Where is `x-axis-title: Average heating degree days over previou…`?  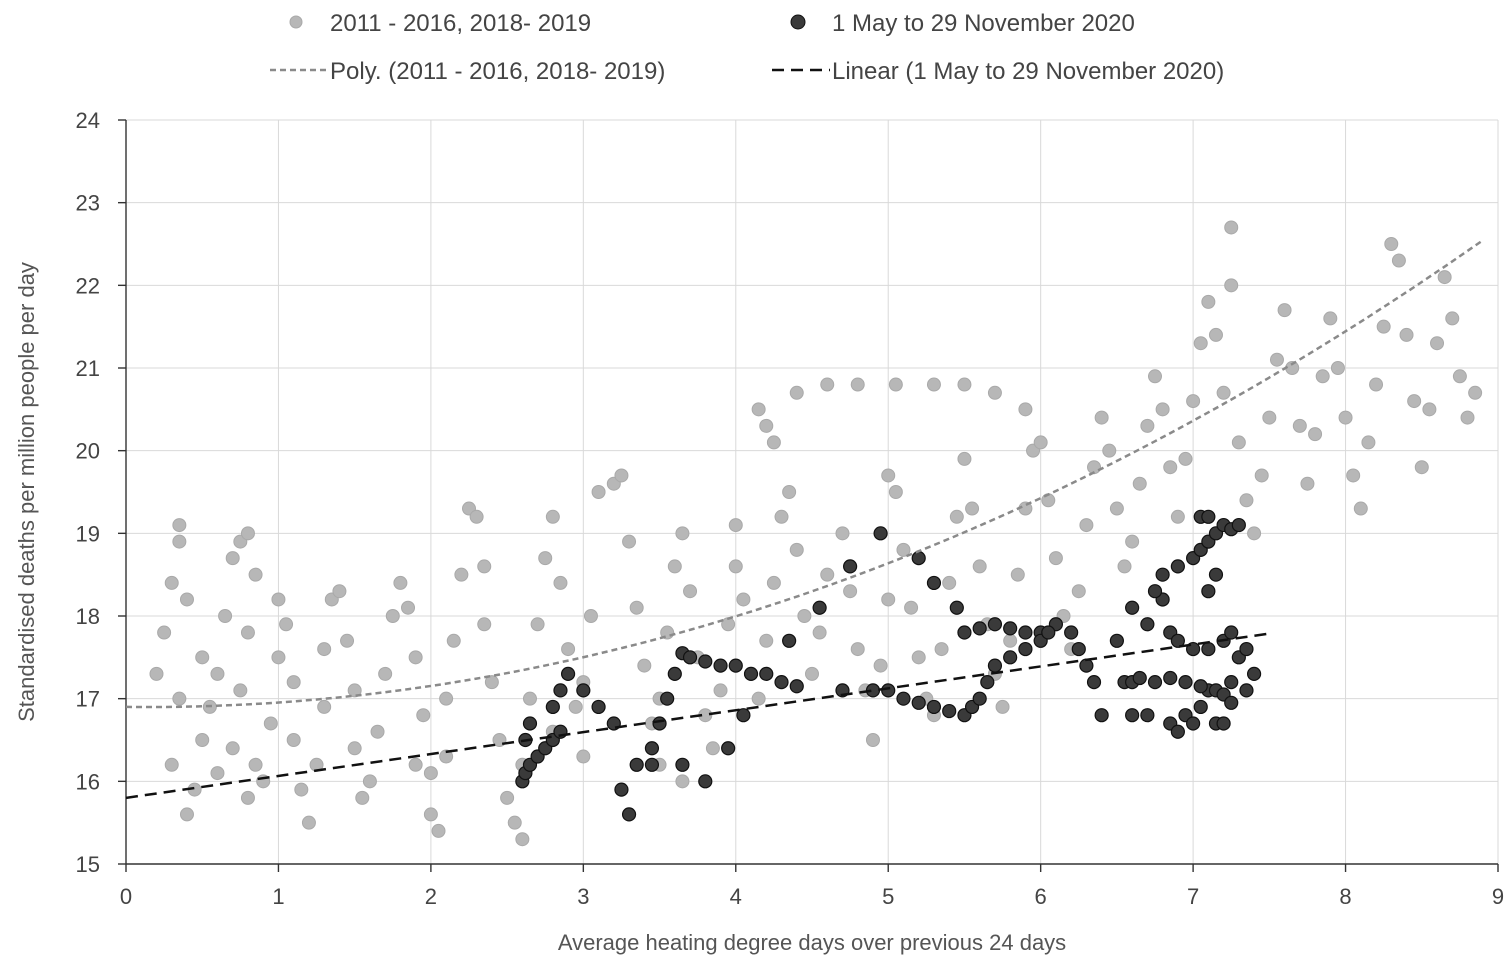 x-axis-title: Average heating degree days over previou… is located at coordinates (812, 942).